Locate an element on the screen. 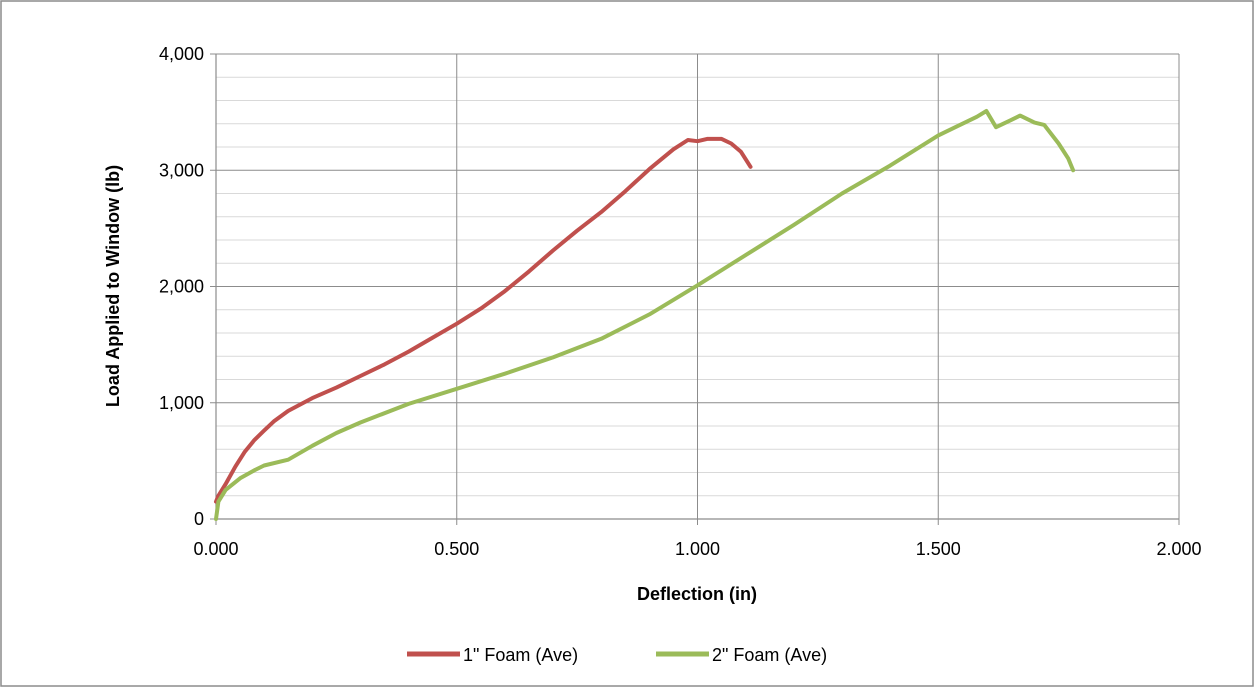  legend: 1" Foam (Ave) 2" Foam (Ave) is located at coordinates (617, 655).